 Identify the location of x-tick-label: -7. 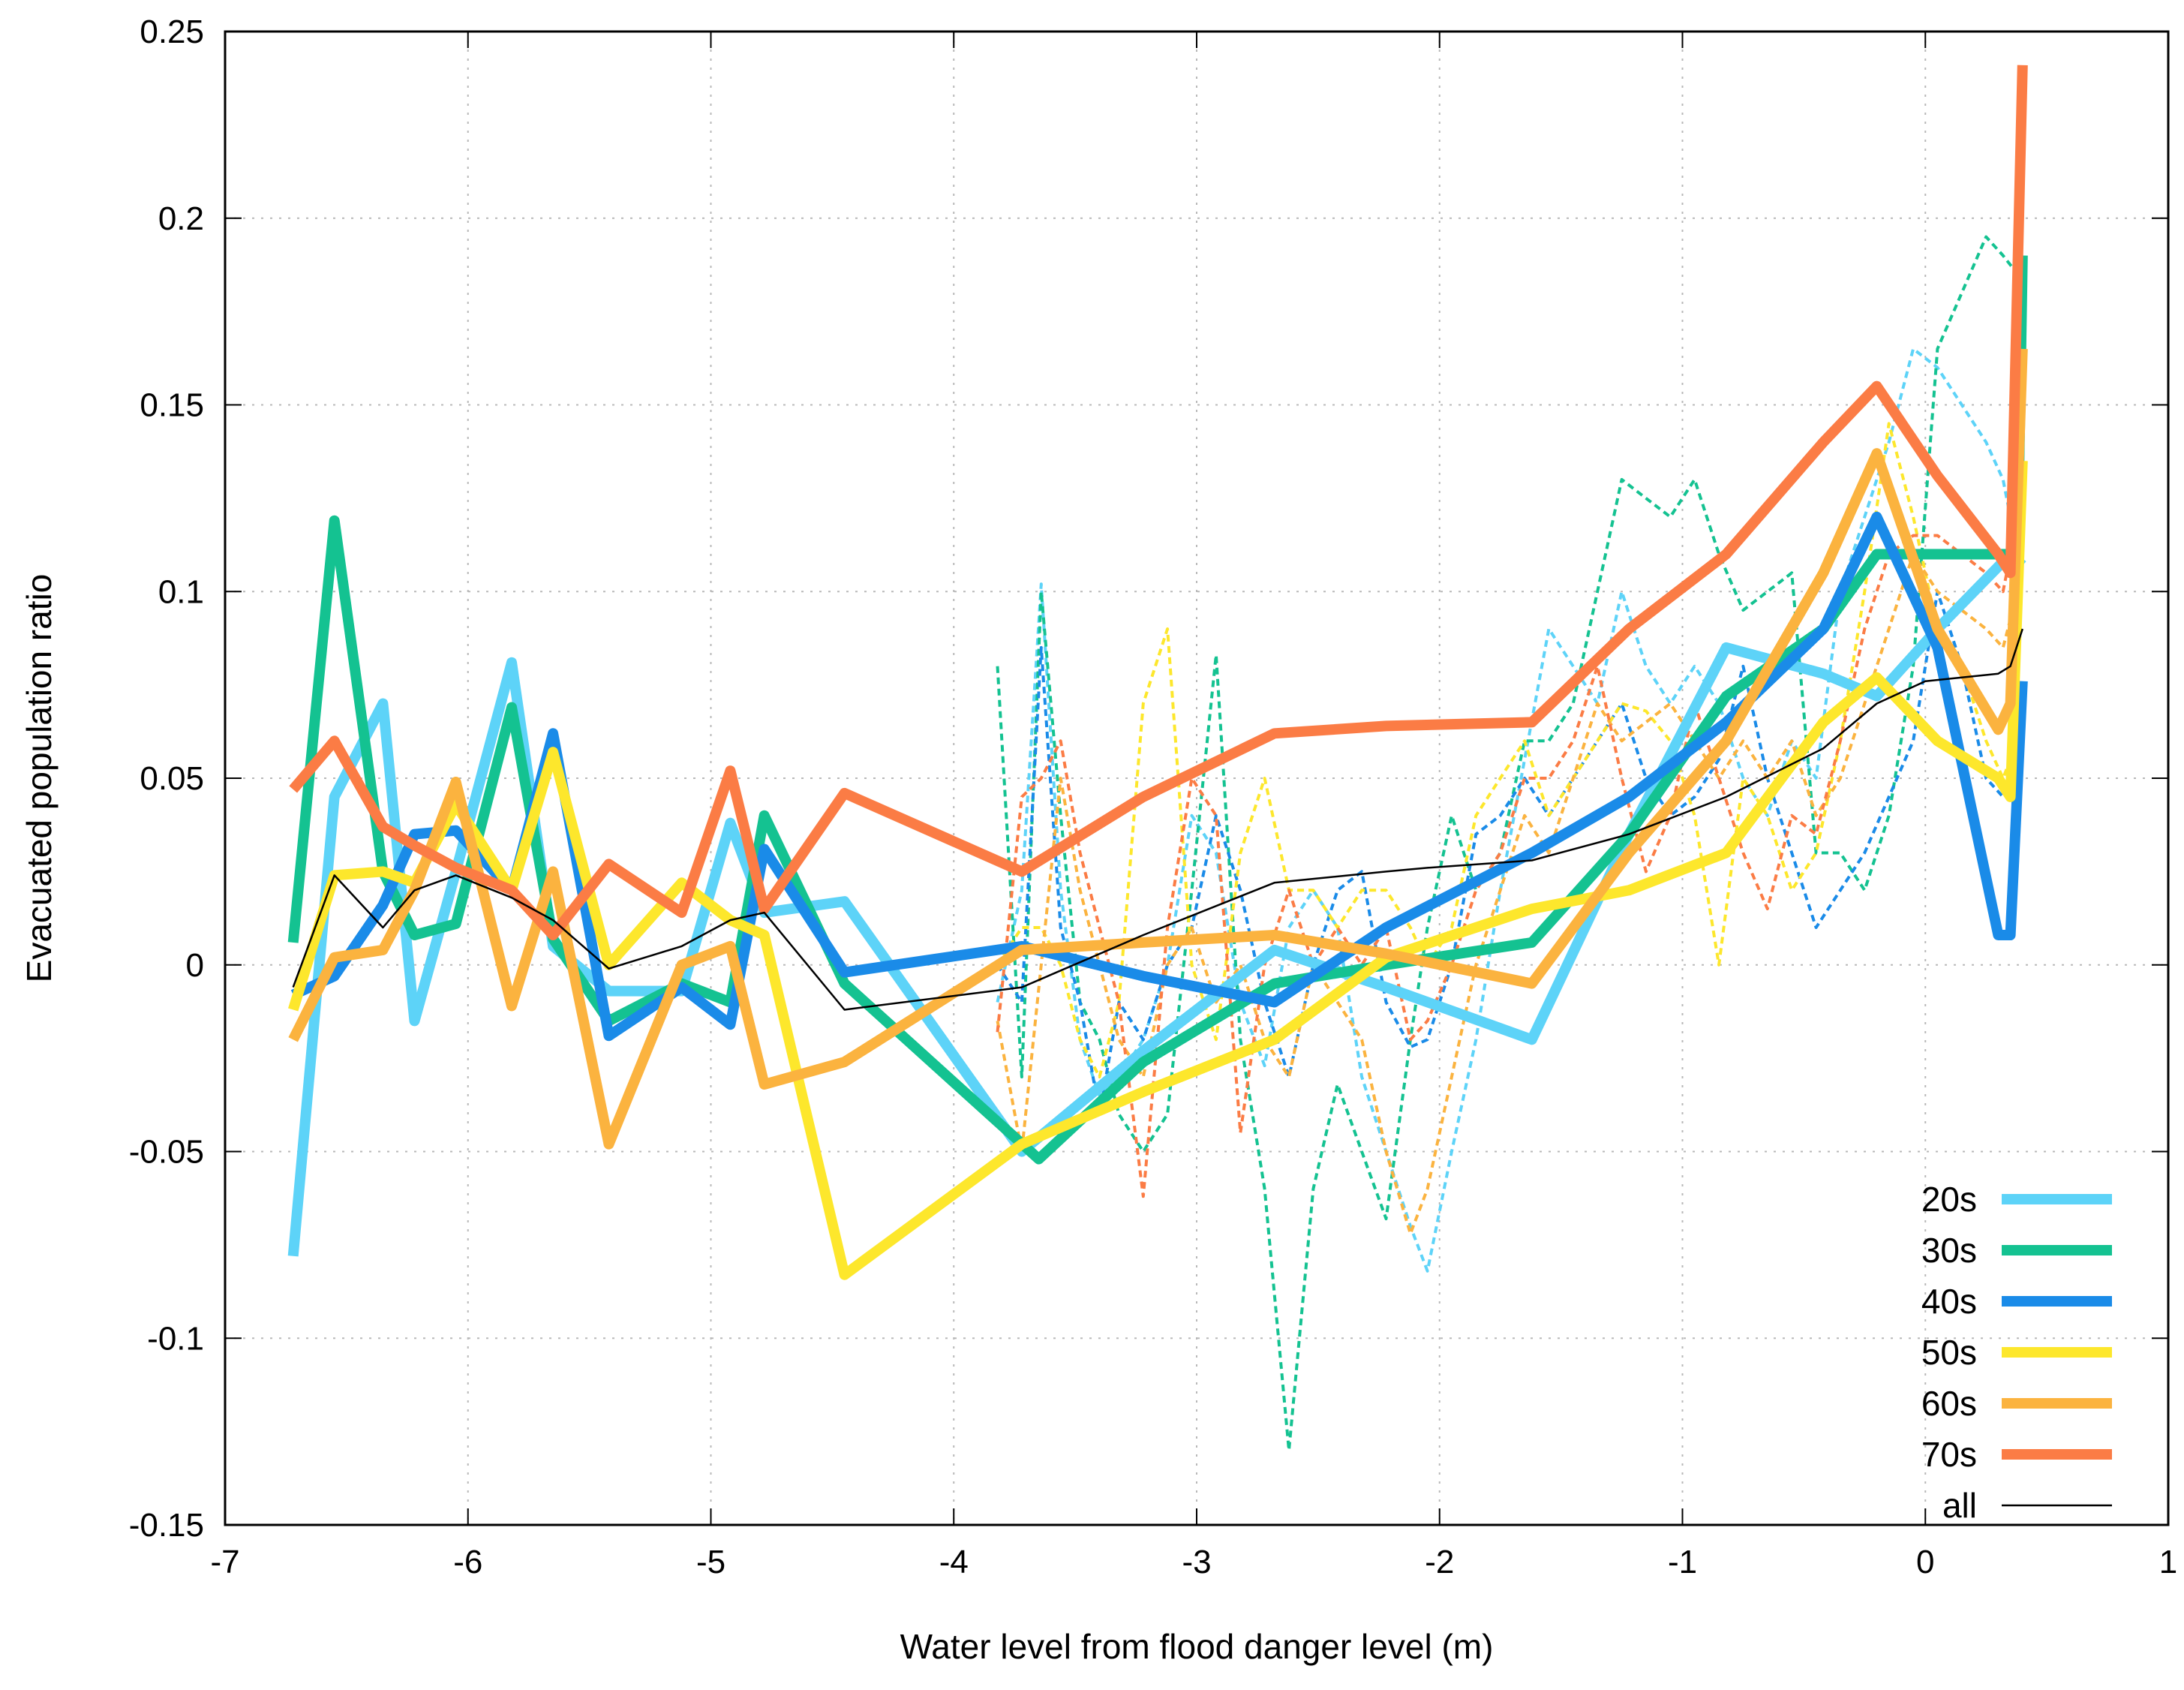
(224, 1562).